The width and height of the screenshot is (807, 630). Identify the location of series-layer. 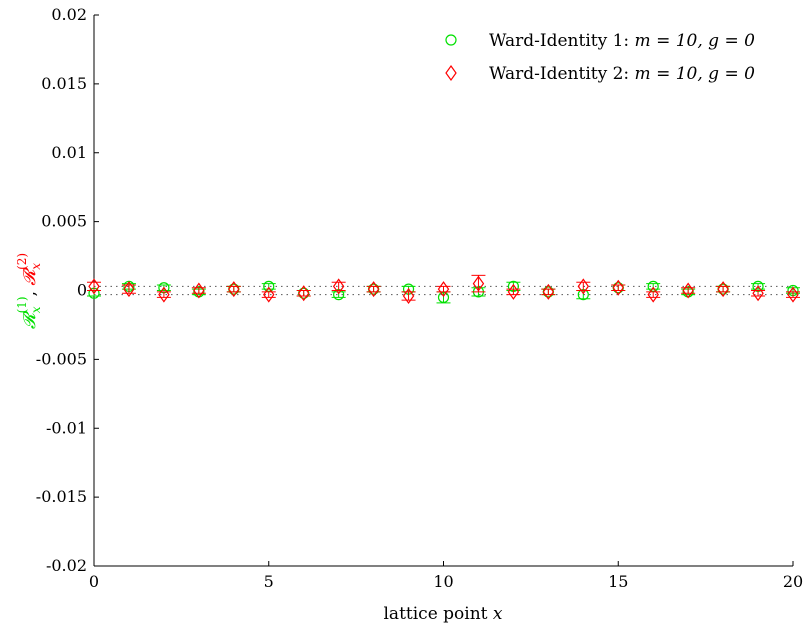
(443, 289).